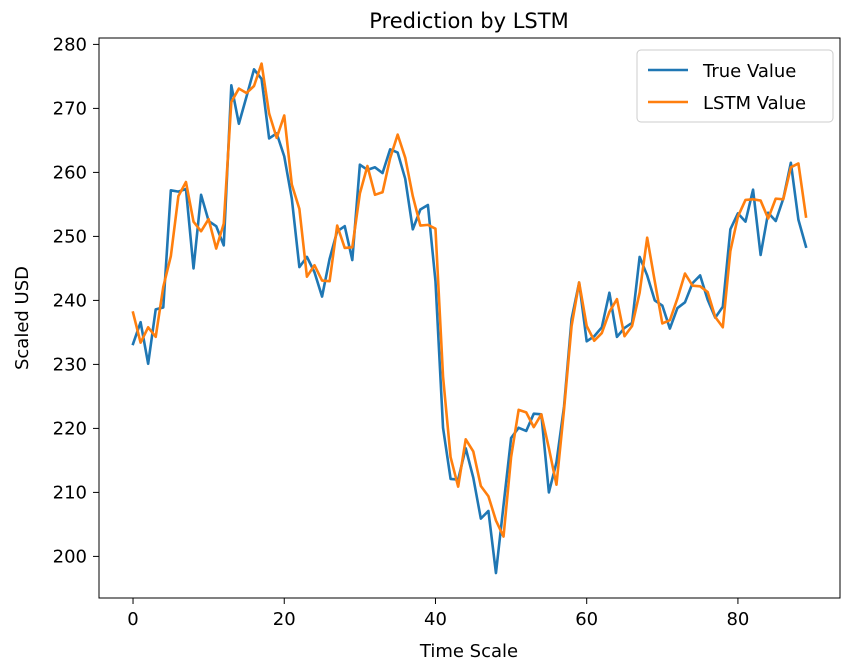  Describe the element at coordinates (70, 108) in the screenshot. I see `y-tick-label: 270` at that location.